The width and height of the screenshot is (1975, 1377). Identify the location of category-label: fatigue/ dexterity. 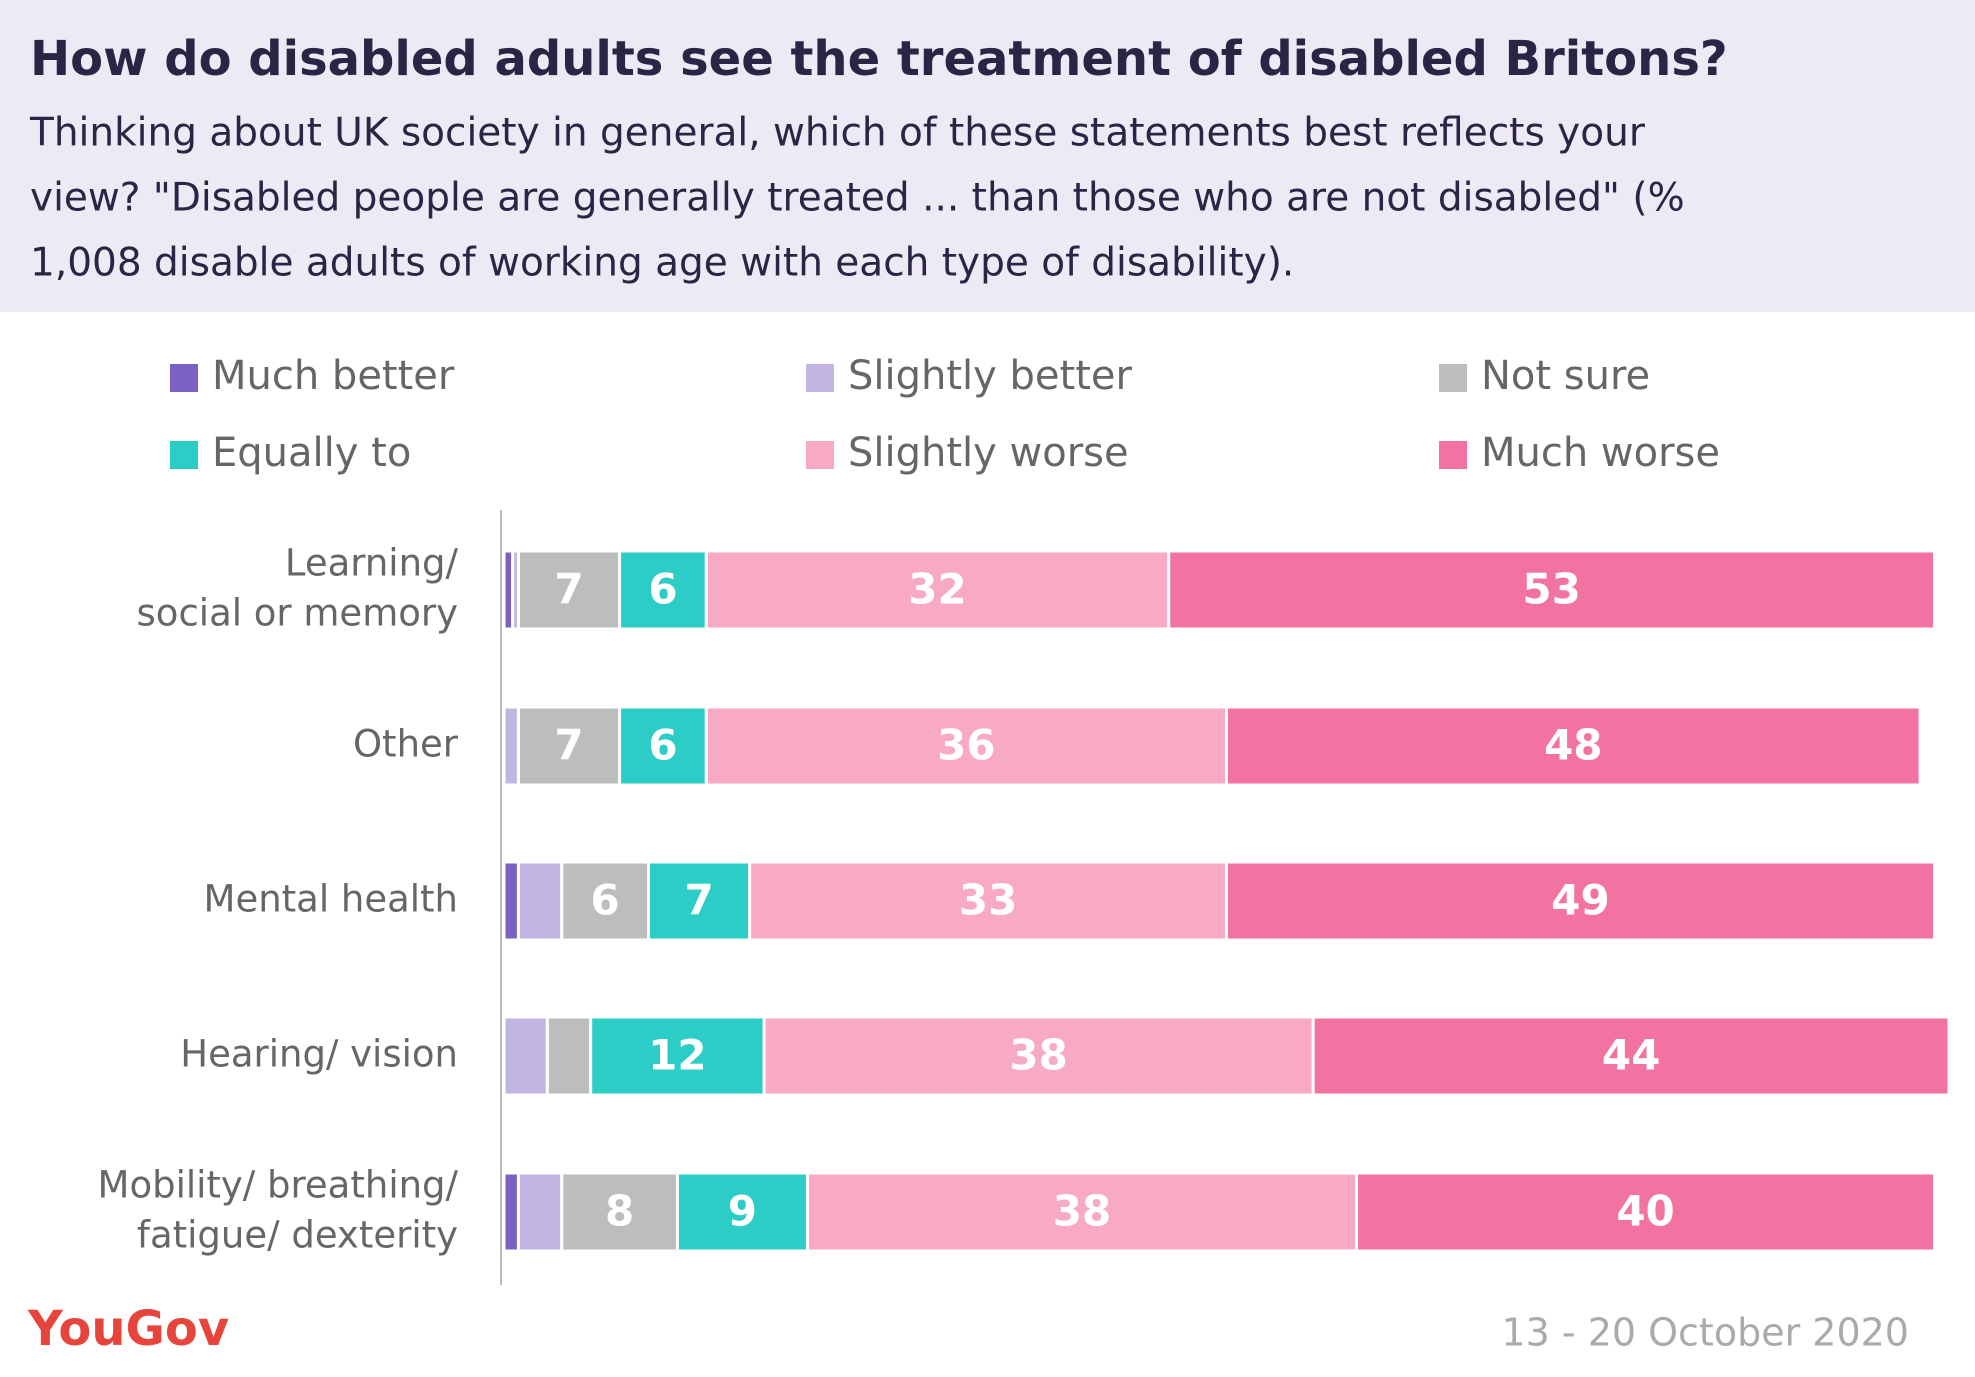
(297, 1235).